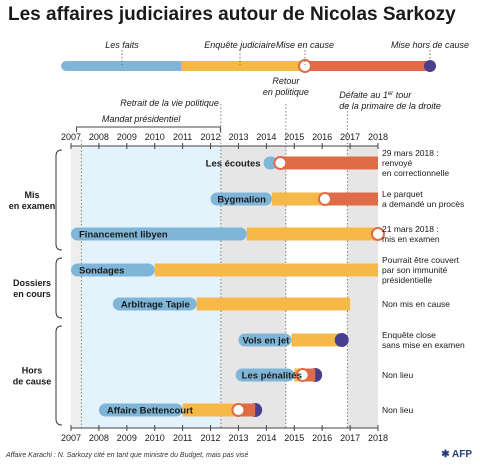 This screenshot has height=469, width=480. I want to click on group-label: Dossiers, so click(32, 283).